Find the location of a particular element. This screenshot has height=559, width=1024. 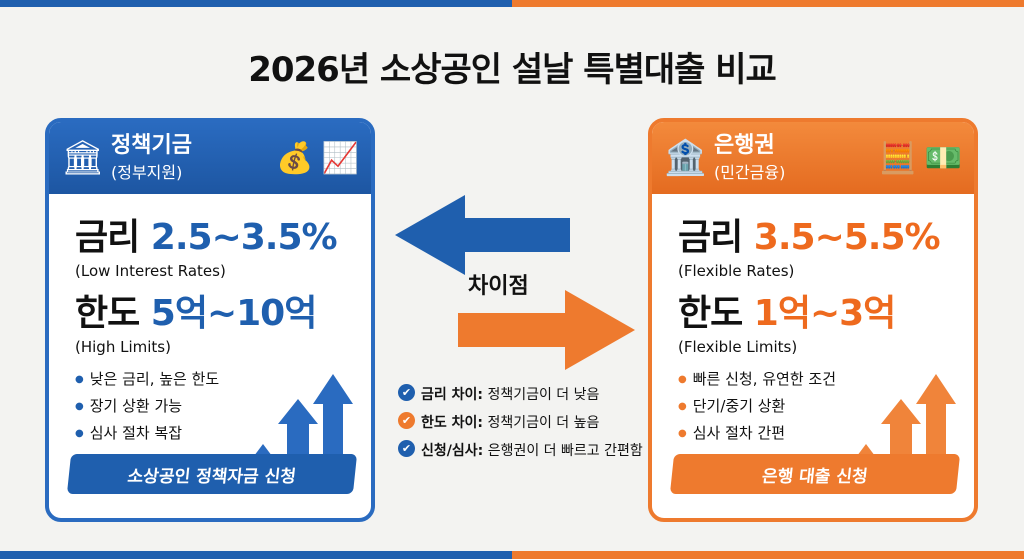

growth-chart-icon: 📈 is located at coordinates (340, 158).